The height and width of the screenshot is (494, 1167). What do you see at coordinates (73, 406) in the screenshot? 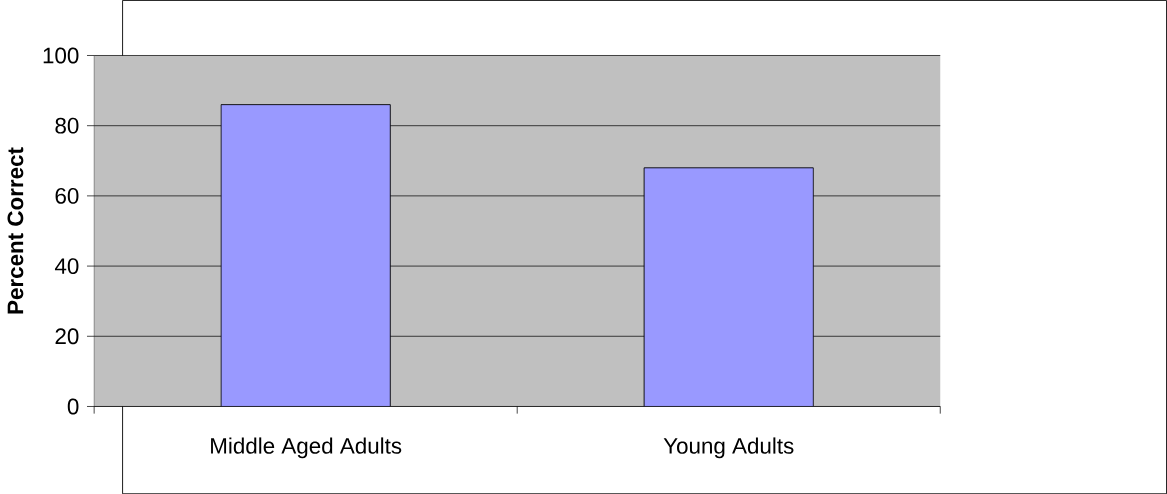
I see `y-tick-label: 0` at bounding box center [73, 406].